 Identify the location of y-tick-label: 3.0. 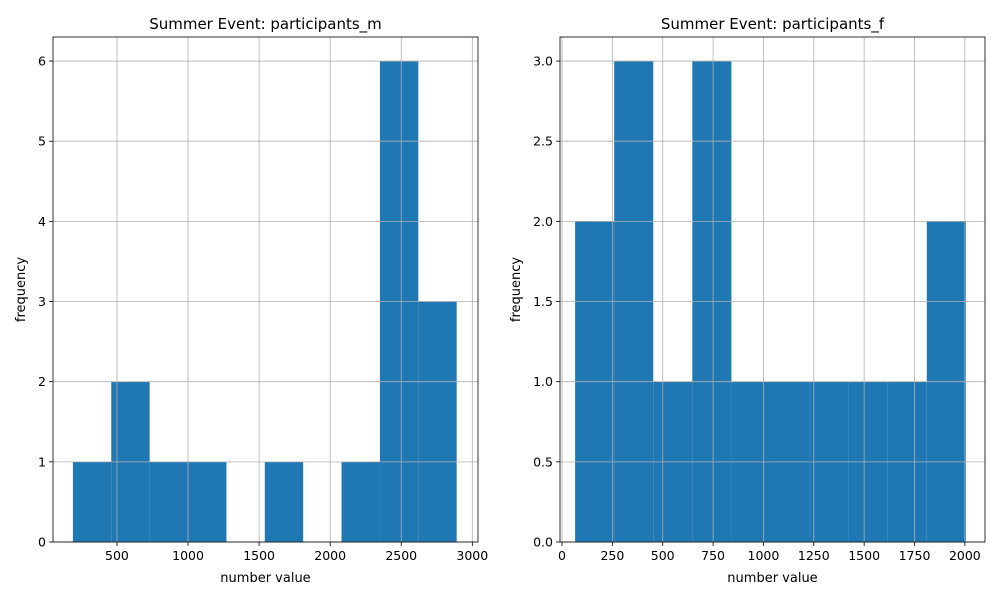
(543, 61).